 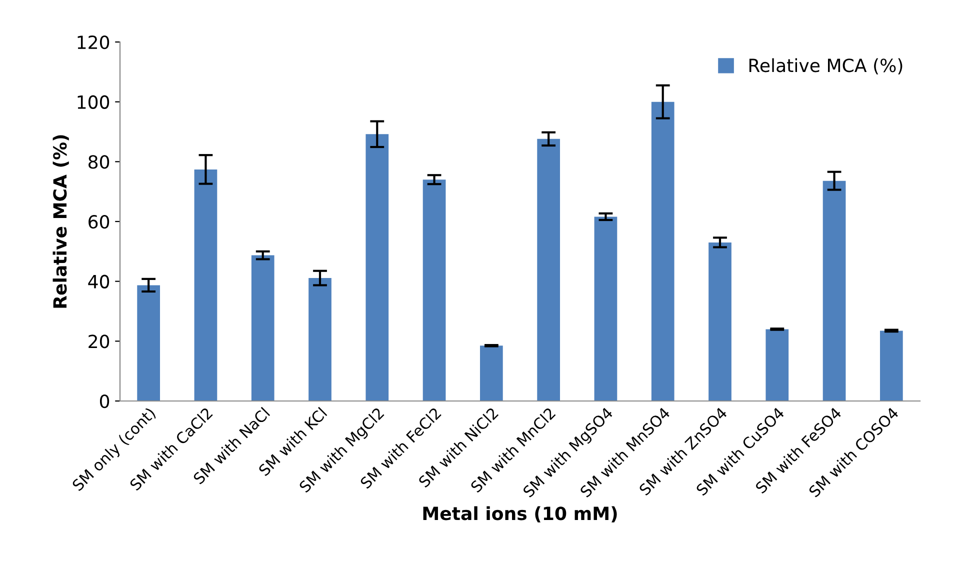 What do you see at coordinates (99, 341) in the screenshot?
I see `y-tick-label: 20` at bounding box center [99, 341].